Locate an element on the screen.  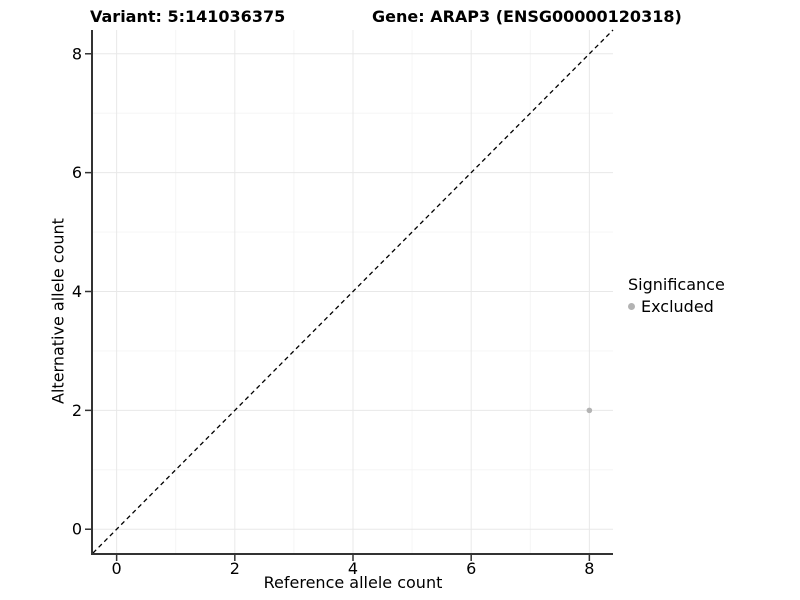
y-axis-label: Alternative allele count is located at coordinates (58, 311).